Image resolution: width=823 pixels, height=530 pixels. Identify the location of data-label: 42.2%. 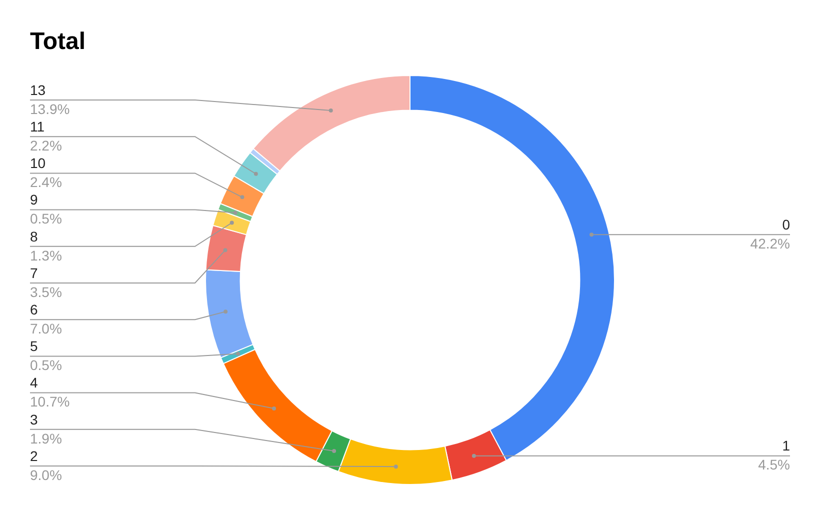
(770, 243).